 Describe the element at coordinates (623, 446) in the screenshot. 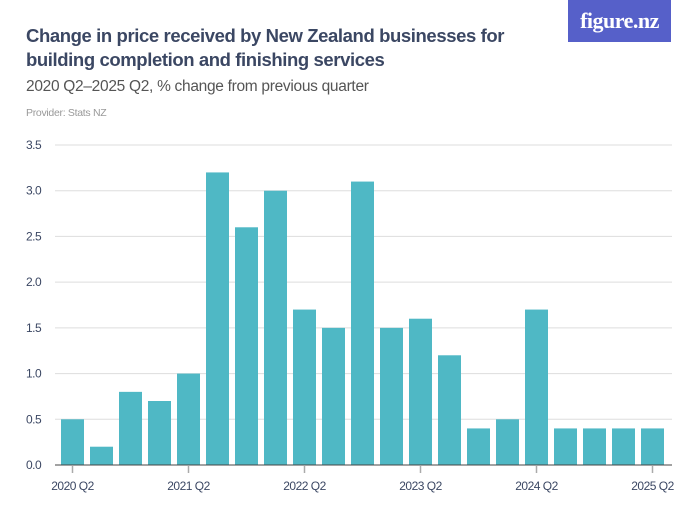

I see `bar-2025-q1` at that location.